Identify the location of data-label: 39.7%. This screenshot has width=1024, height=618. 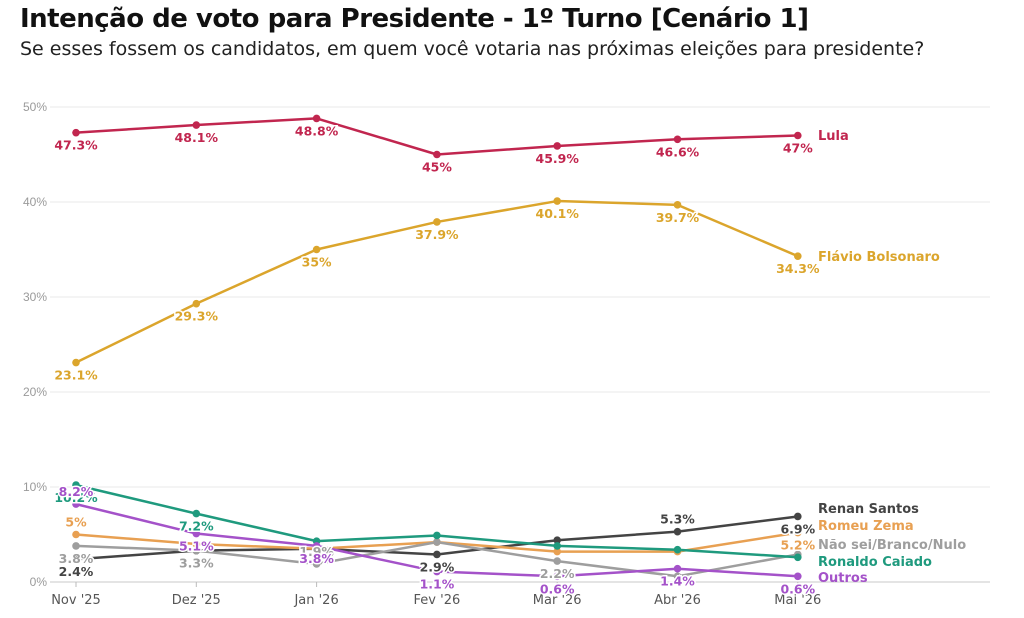
(678, 217).